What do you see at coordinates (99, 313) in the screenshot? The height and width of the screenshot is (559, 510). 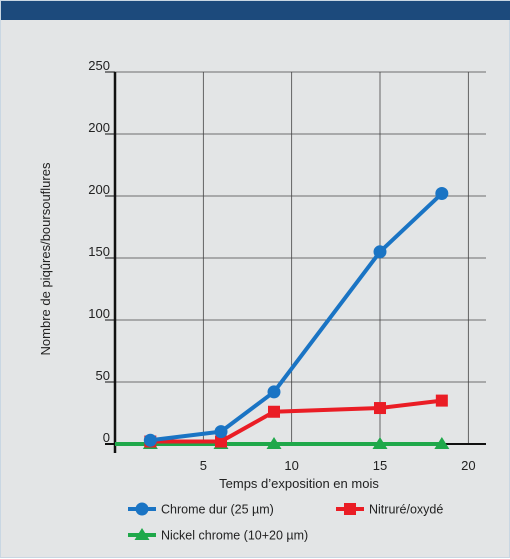 I see `y-tick-label-2: 100` at bounding box center [99, 313].